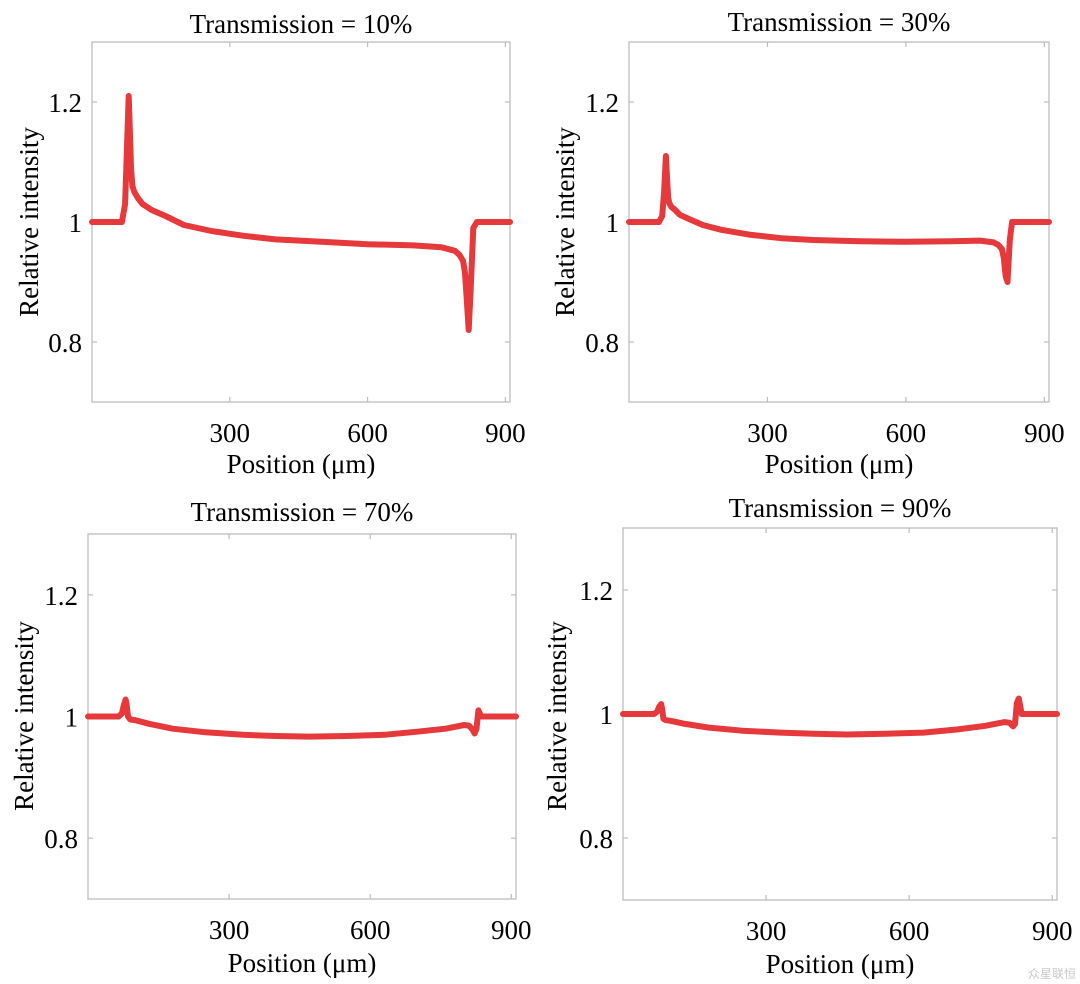 Image resolution: width=1080 pixels, height=984 pixels. I want to click on panel-title: Transmission = 10%, so click(301, 24).